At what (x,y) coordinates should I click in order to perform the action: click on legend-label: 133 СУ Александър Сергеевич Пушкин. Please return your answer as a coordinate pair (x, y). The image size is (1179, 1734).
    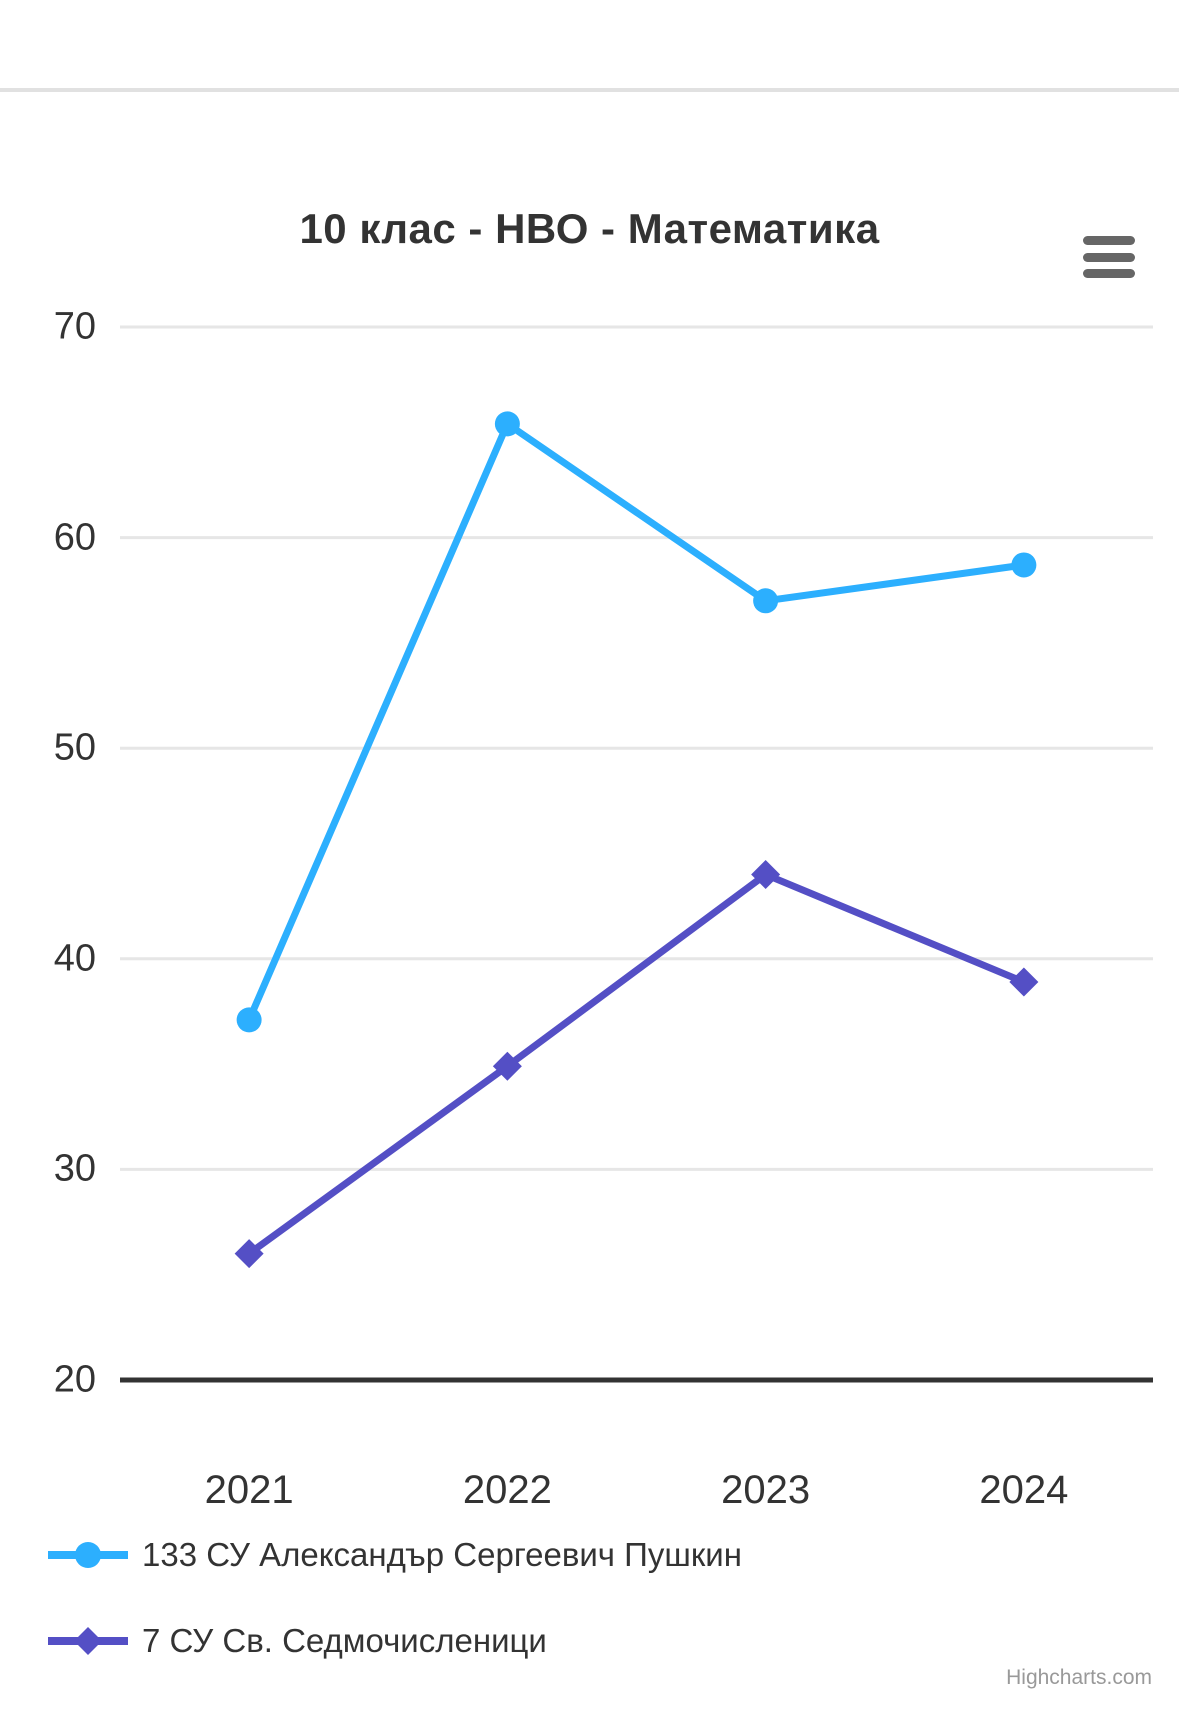
    Looking at the image, I should click on (442, 1554).